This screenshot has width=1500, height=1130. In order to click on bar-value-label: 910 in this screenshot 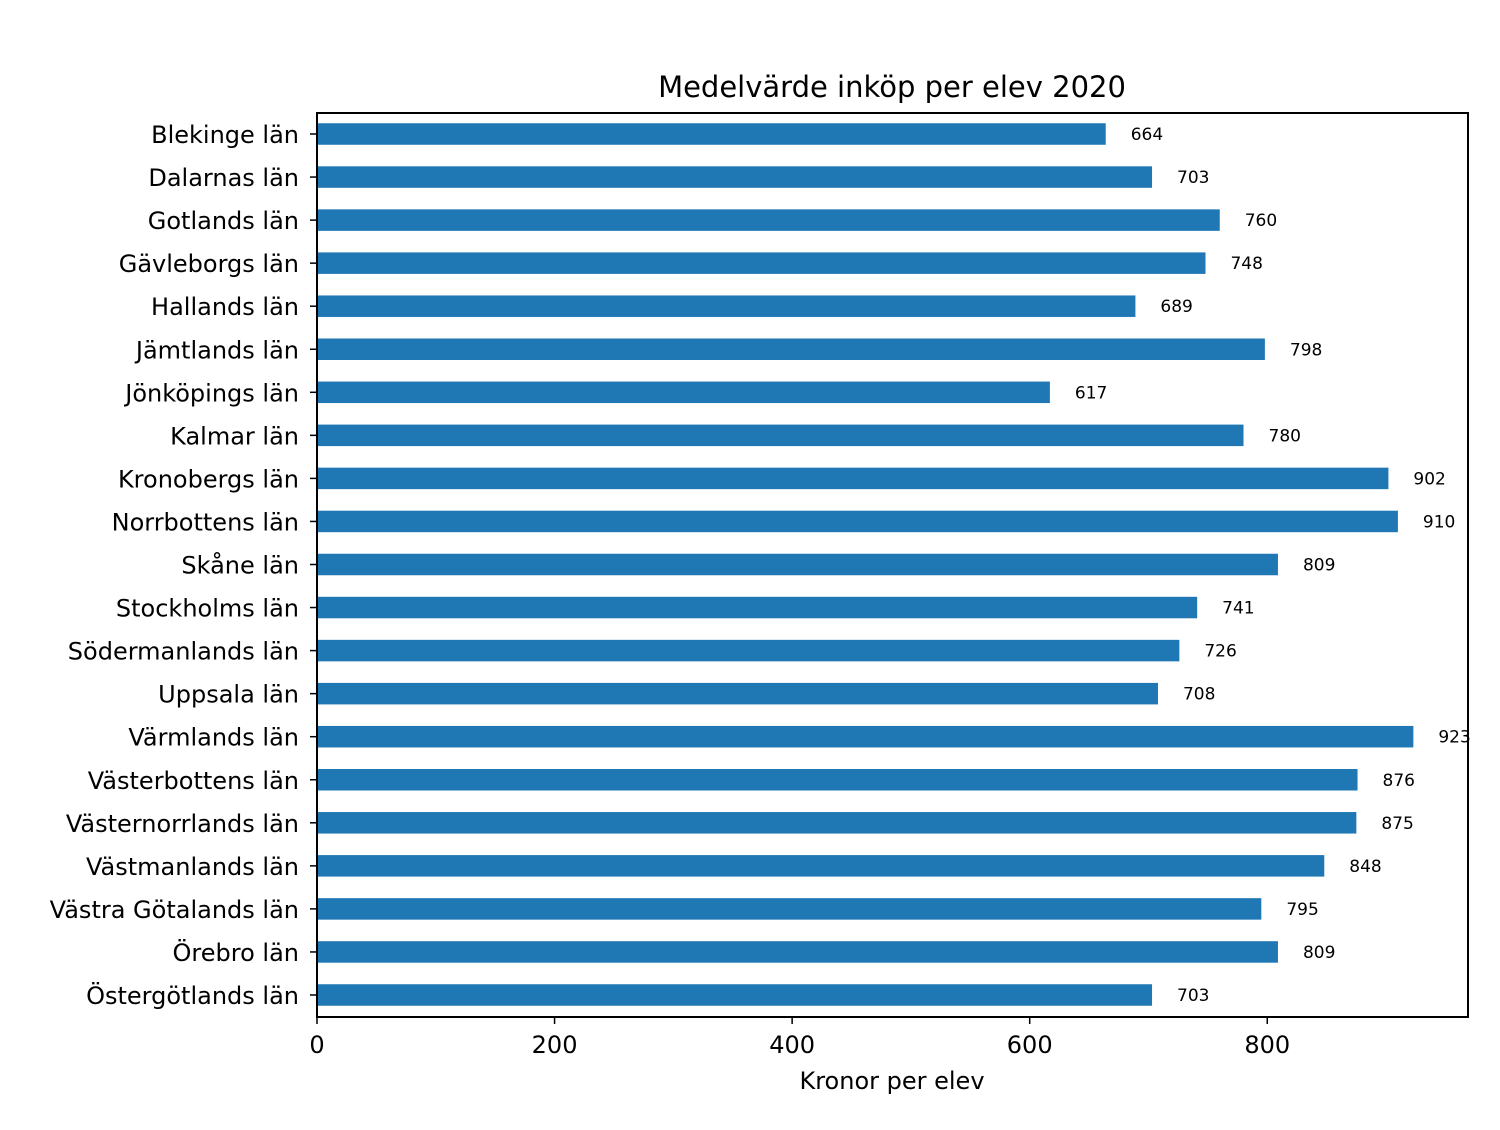, I will do `click(1439, 522)`.